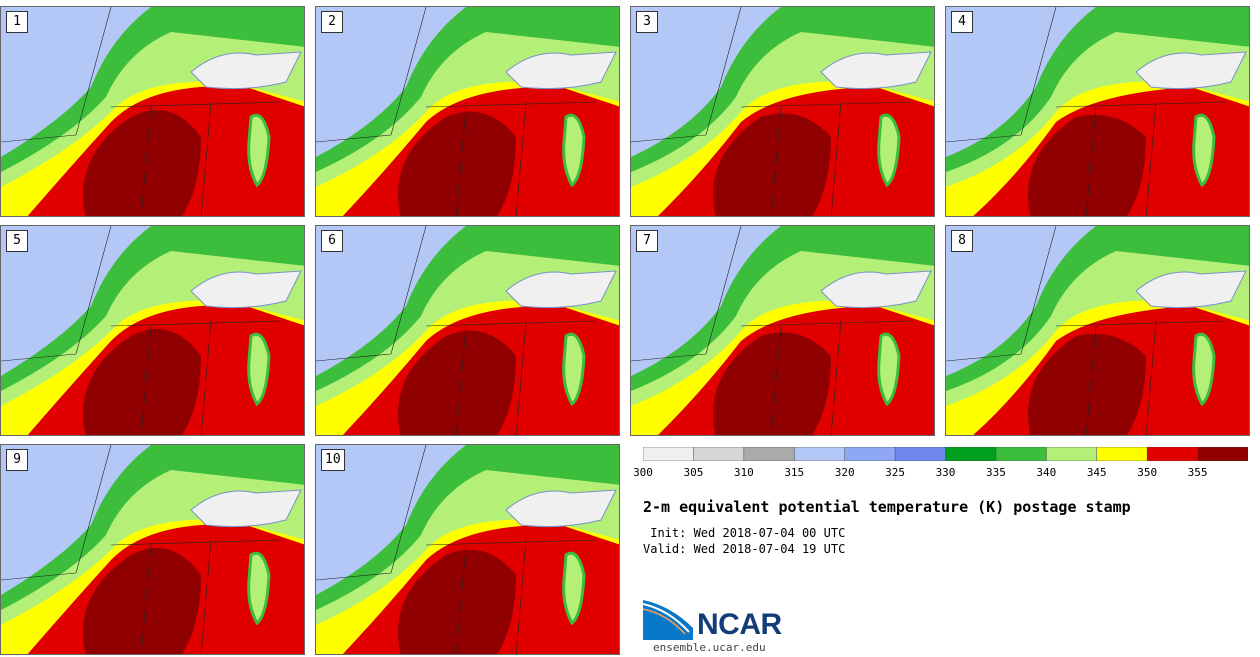  Describe the element at coordinates (332, 241) in the screenshot. I see `member-number: 6` at that location.